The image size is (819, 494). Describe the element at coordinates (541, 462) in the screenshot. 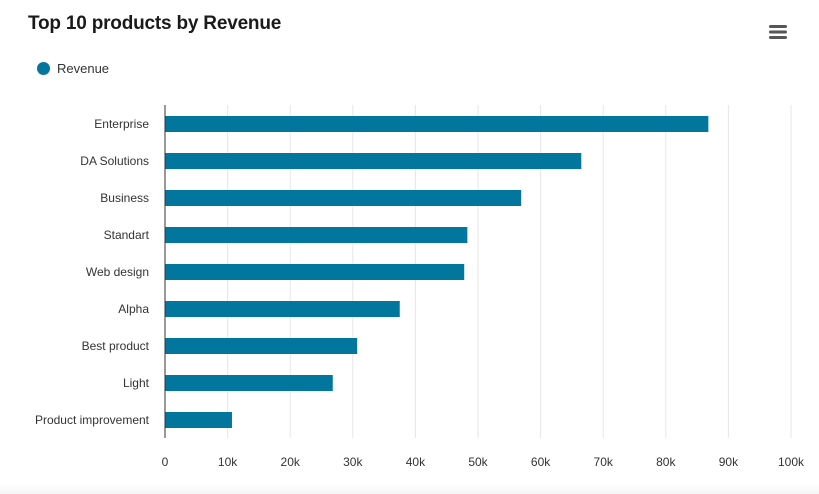

I see `x-tick-label: 60k` at that location.